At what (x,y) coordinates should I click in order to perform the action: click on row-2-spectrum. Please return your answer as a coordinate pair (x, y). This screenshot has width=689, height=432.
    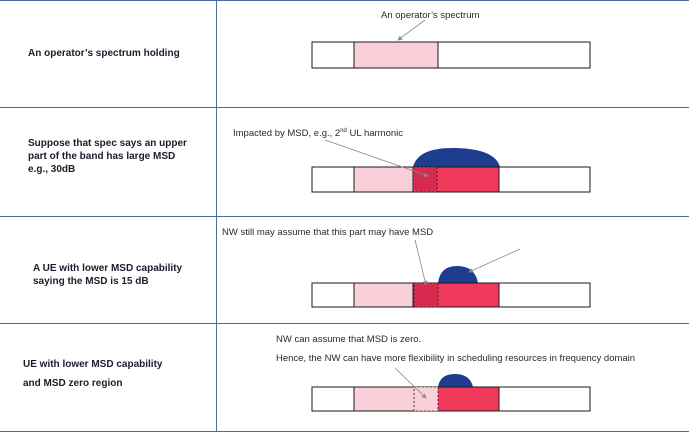
    Looking at the image, I should click on (451, 166).